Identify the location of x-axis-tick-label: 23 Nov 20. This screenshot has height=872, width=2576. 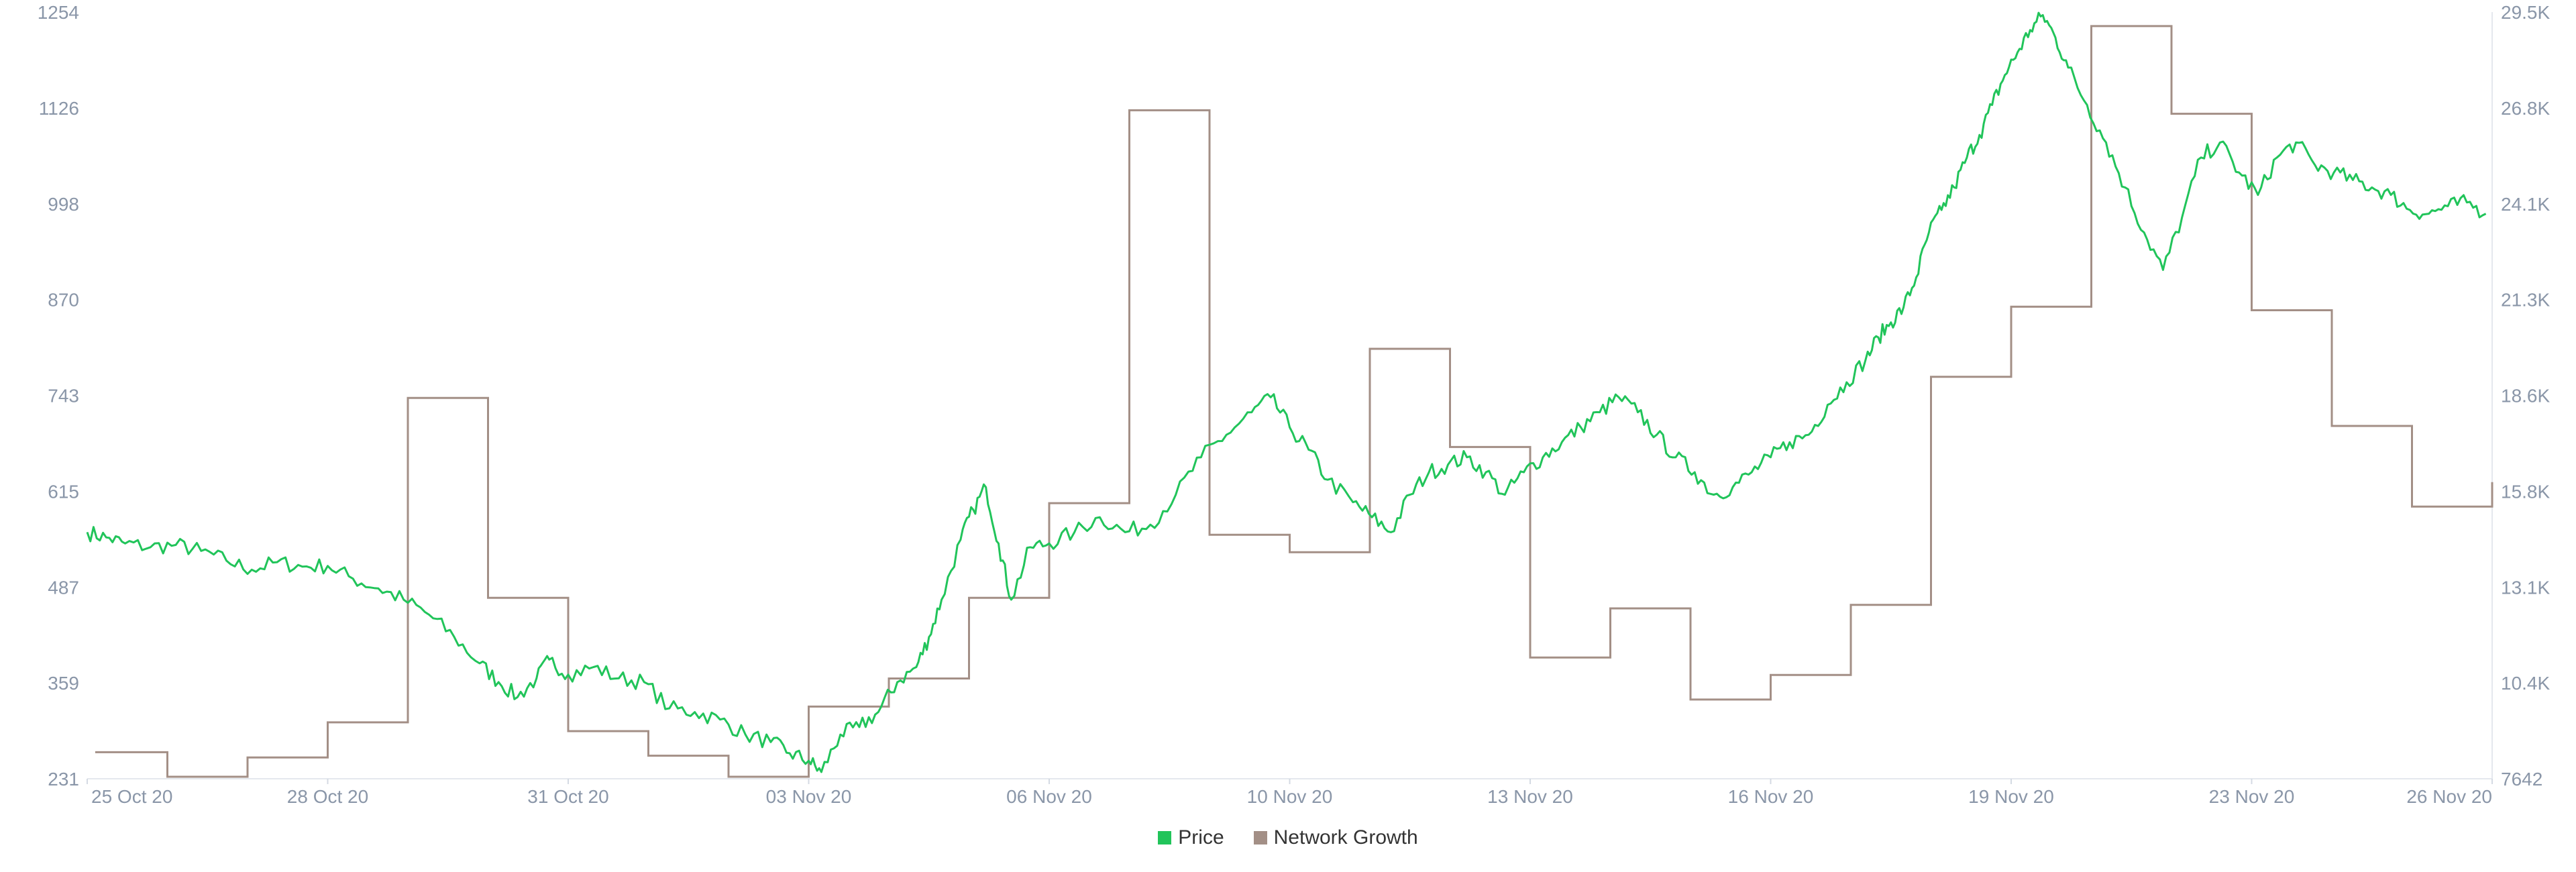
(2252, 797).